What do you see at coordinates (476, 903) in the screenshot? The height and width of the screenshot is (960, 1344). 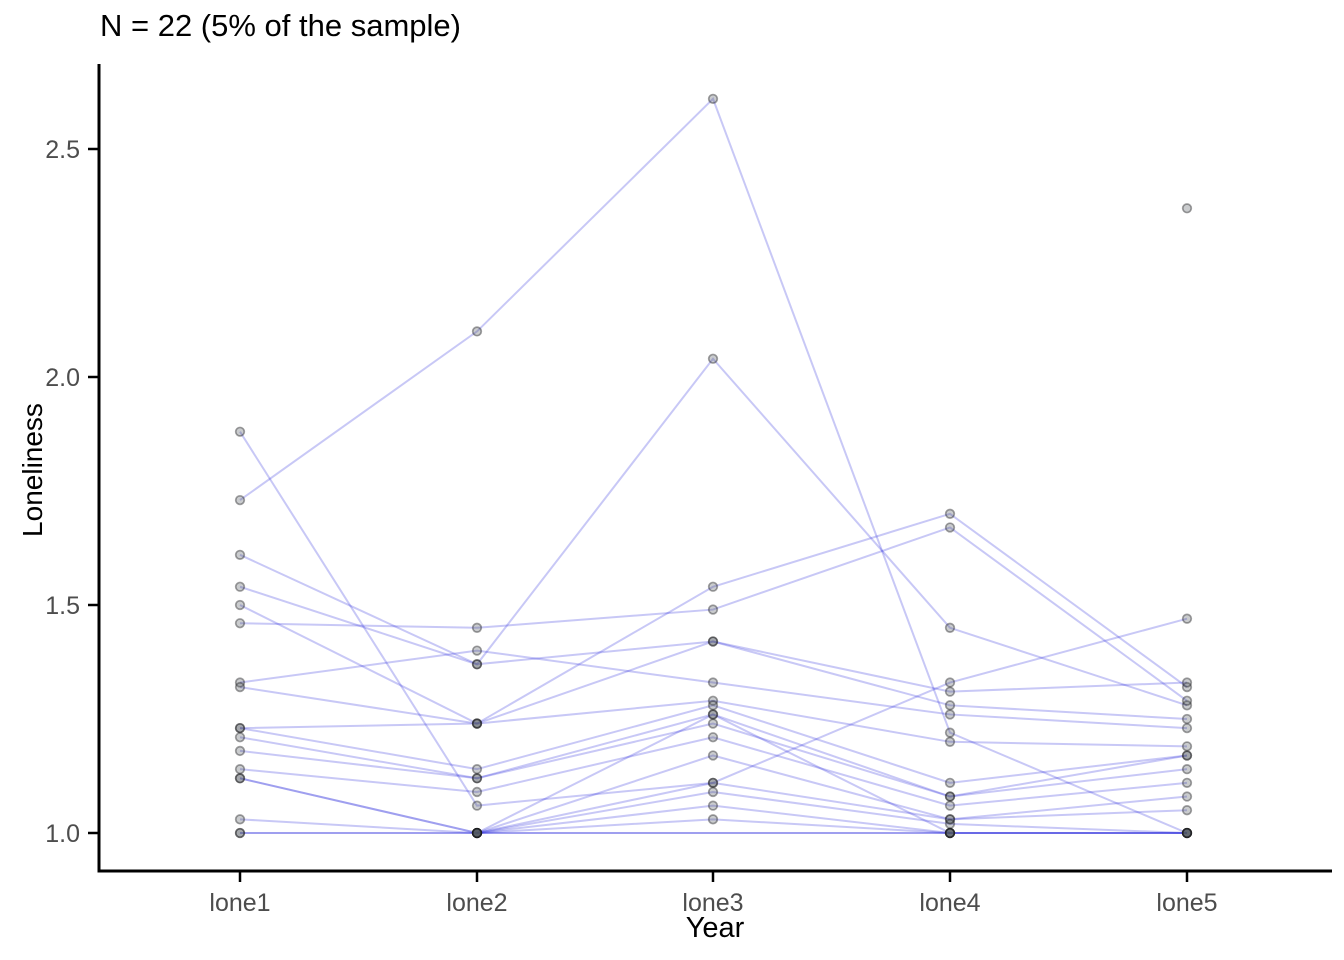 I see `x-tick-label: lone2` at bounding box center [476, 903].